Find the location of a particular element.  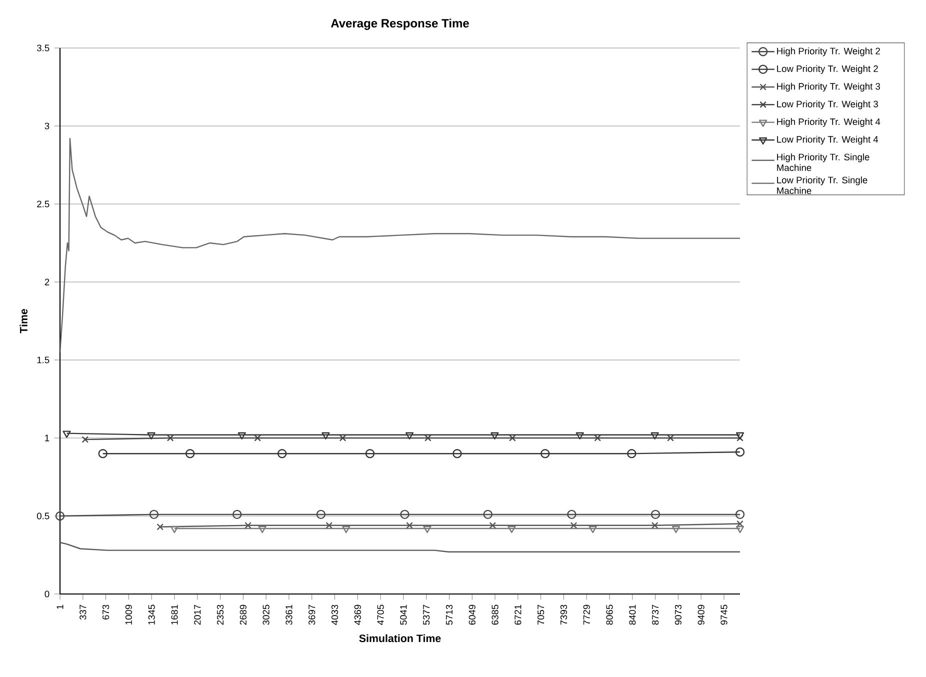

x-tick-label: 6721 is located at coordinates (518, 614).